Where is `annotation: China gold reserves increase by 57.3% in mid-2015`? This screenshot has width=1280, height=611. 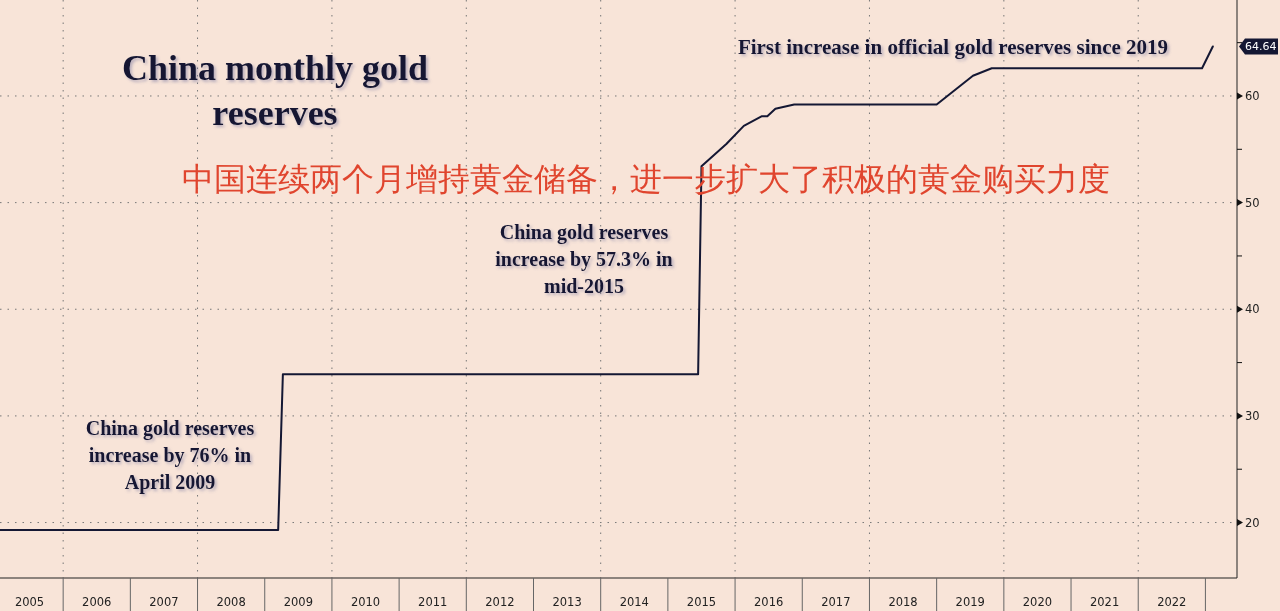 annotation: China gold reserves increase by 57.3% in mid-2015 is located at coordinates (584, 259).